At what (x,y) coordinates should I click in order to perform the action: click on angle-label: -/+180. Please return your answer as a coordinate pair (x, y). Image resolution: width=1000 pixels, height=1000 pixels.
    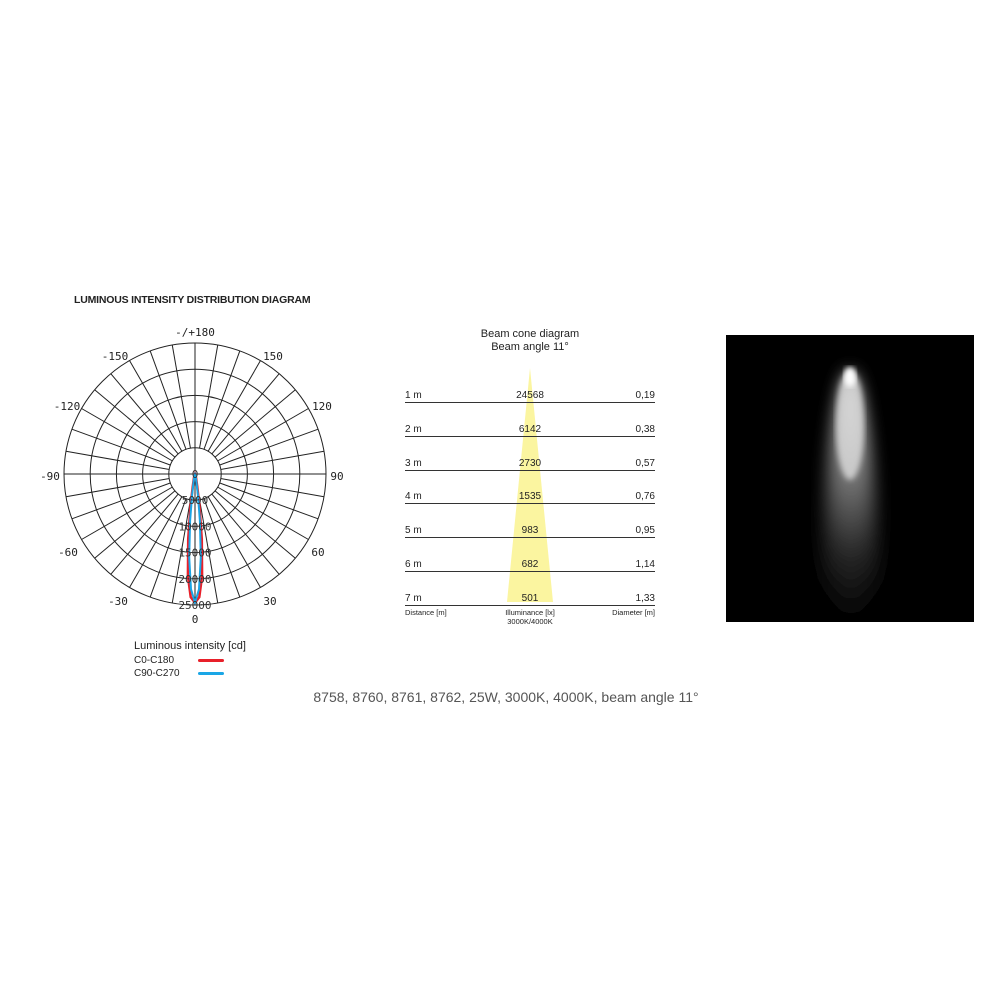
    Looking at the image, I should click on (195, 332).